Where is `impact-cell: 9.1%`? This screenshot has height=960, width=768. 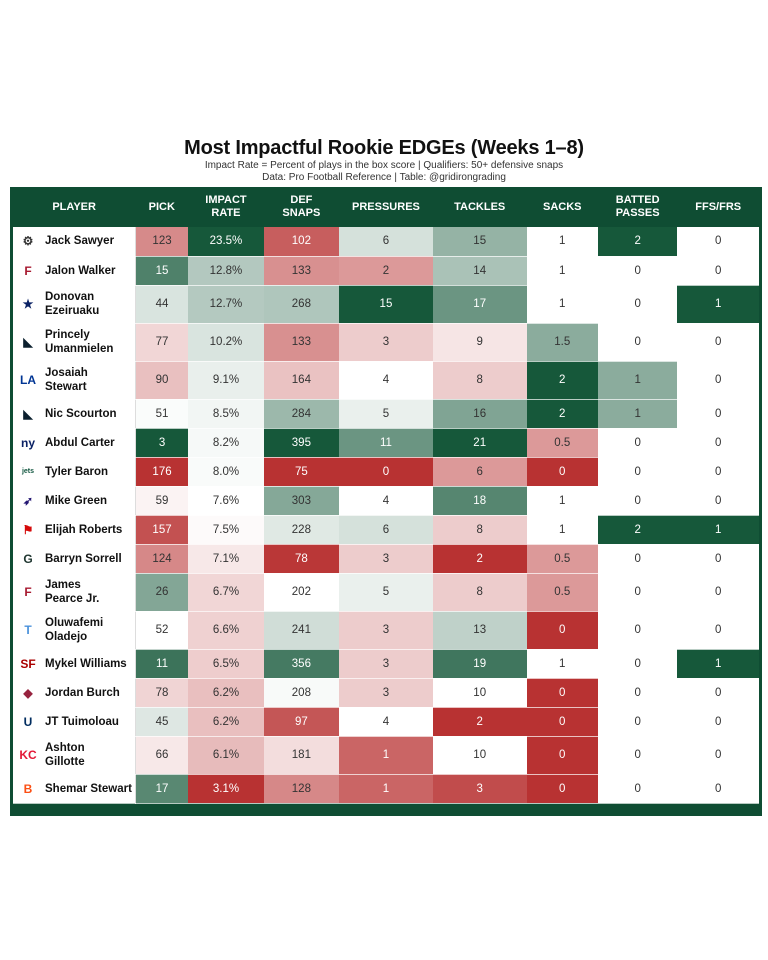 impact-cell: 9.1% is located at coordinates (226, 380).